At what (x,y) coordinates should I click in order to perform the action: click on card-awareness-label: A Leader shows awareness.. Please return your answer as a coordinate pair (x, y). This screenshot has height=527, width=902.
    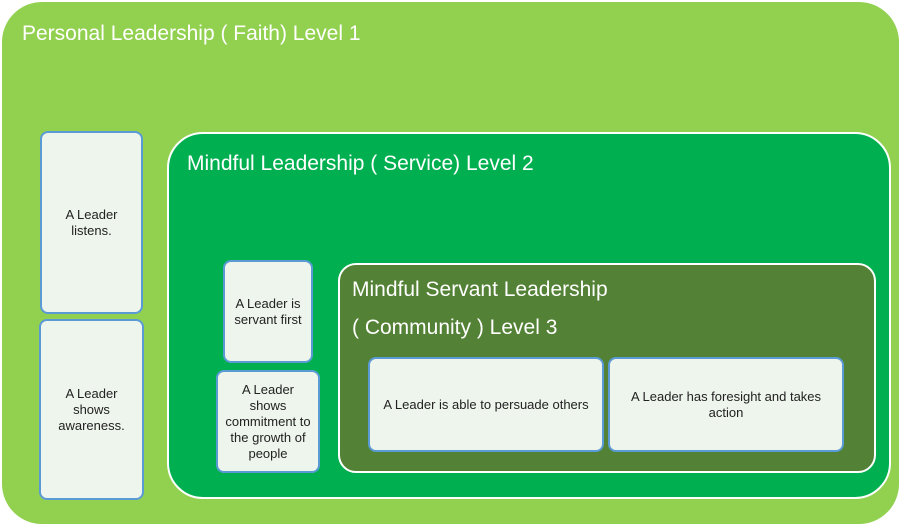
    Looking at the image, I should click on (91, 409).